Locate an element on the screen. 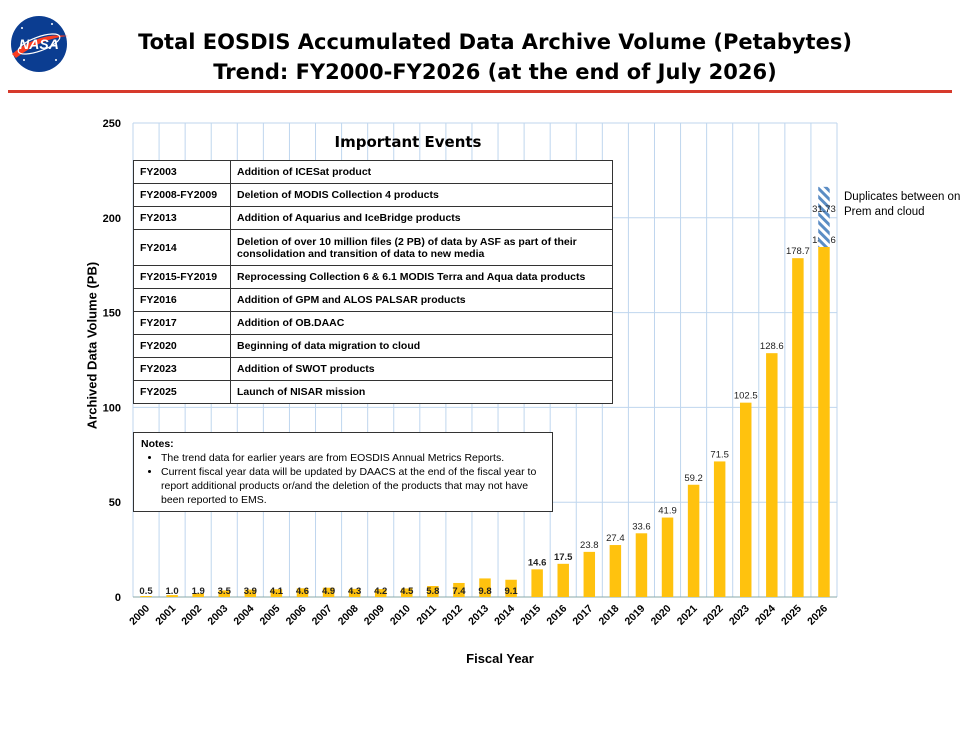 The height and width of the screenshot is (729, 972). x-tick-label: 2000 is located at coordinates (139, 615).